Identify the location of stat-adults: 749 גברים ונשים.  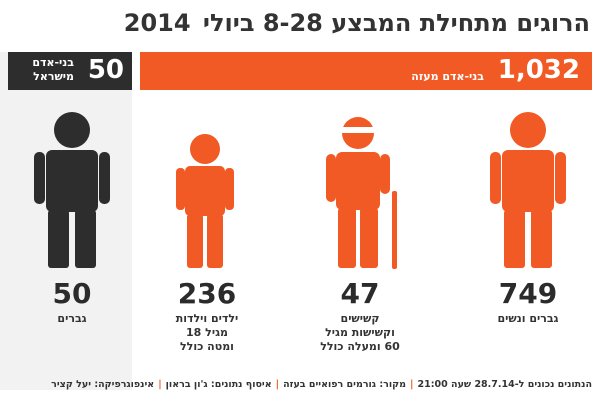
(528, 302).